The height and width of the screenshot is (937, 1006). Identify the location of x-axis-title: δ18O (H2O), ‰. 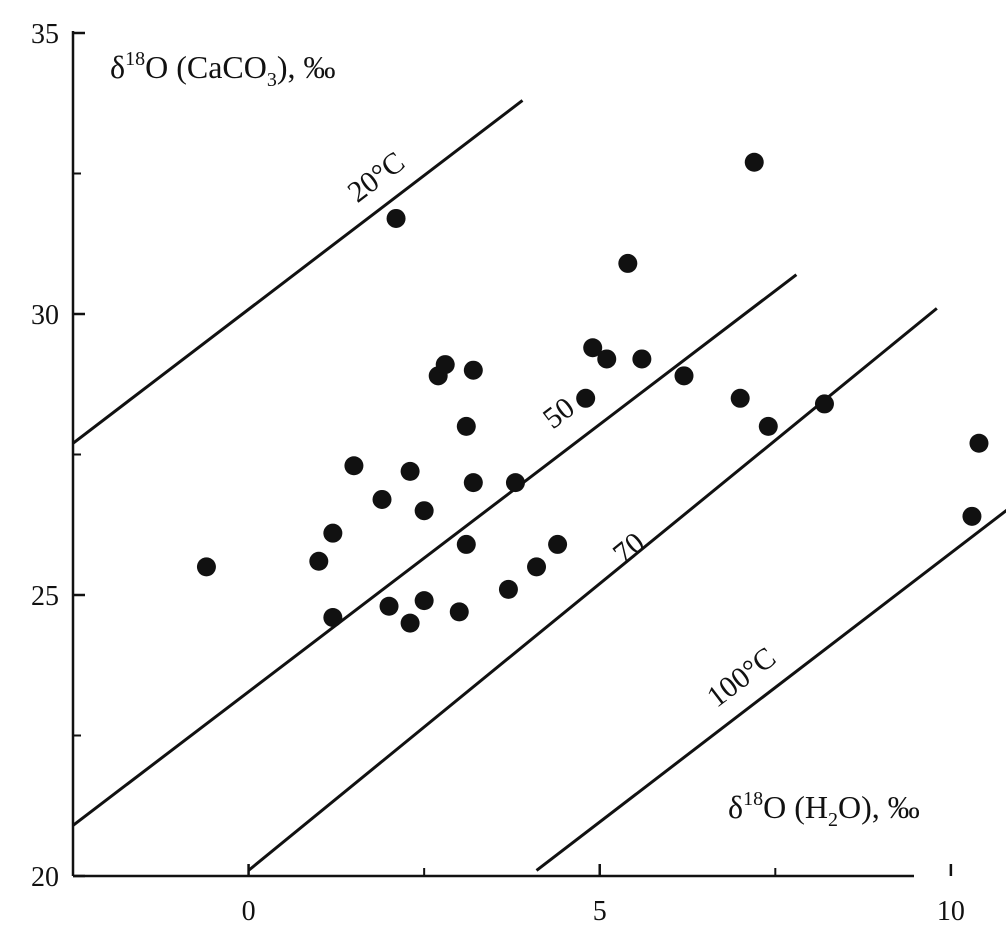
(824, 809).